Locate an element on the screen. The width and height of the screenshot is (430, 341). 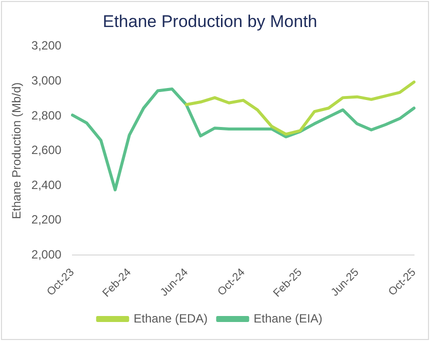
y-tick-label: 2,800 is located at coordinates (46, 115).